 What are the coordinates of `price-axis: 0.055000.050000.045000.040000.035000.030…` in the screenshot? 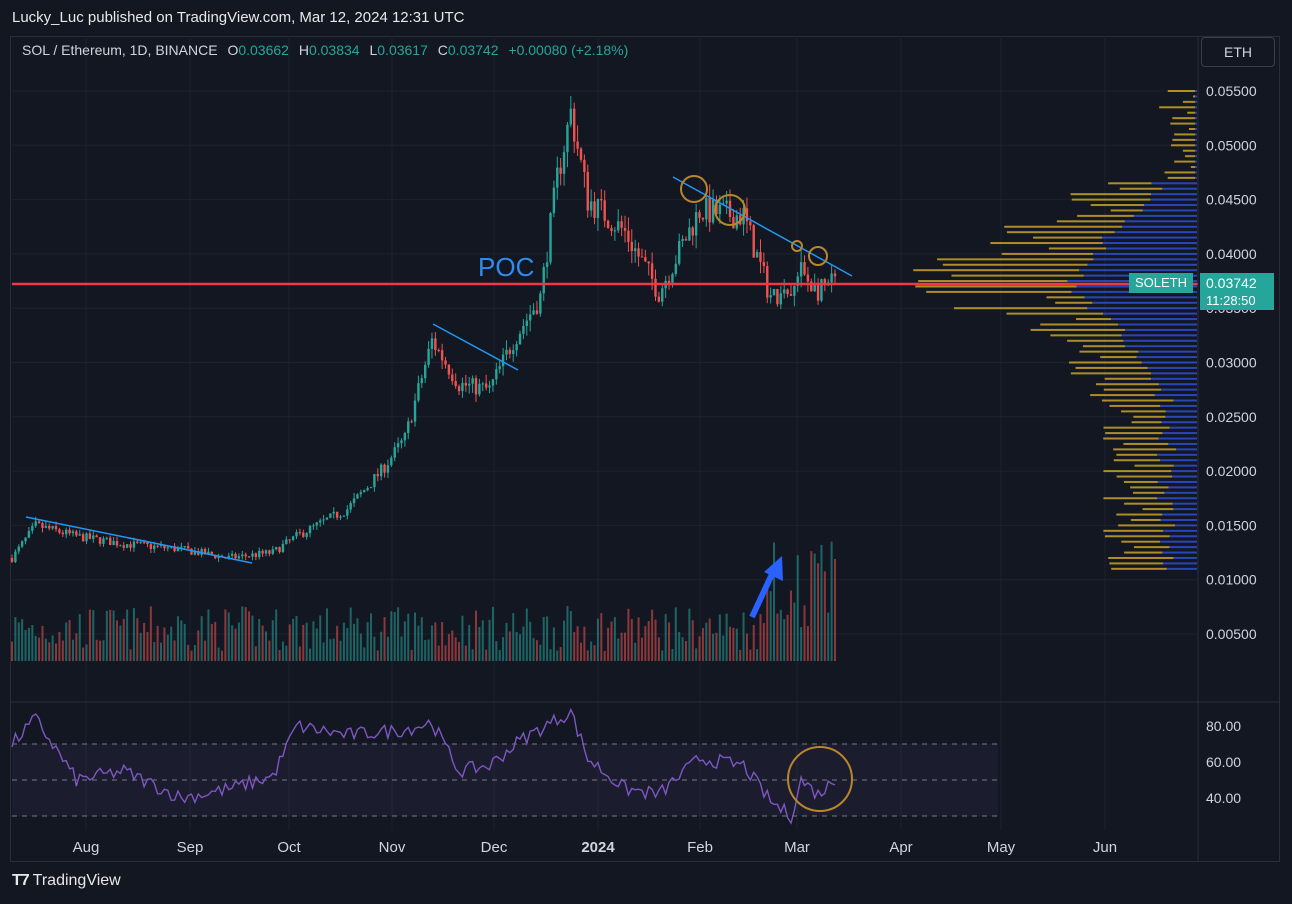 It's located at (1231, 362).